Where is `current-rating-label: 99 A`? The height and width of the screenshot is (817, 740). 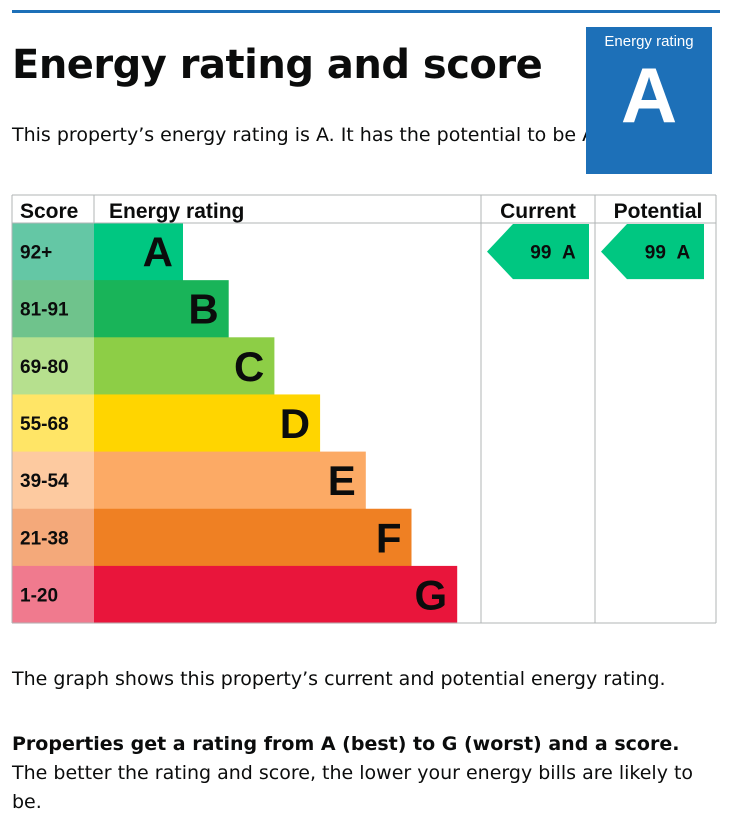 current-rating-label: 99 A is located at coordinates (553, 253).